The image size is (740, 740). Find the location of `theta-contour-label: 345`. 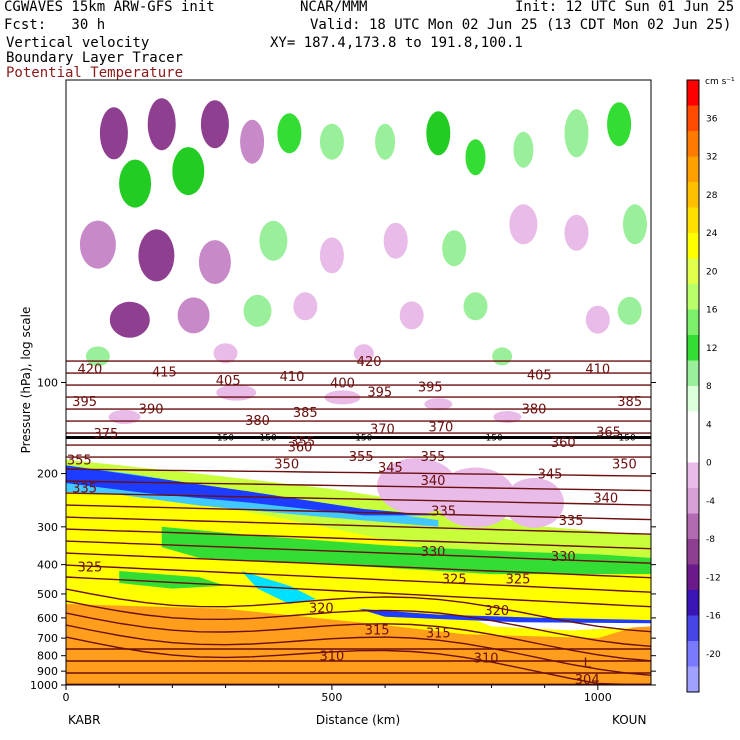

theta-contour-label: 345 is located at coordinates (550, 475).